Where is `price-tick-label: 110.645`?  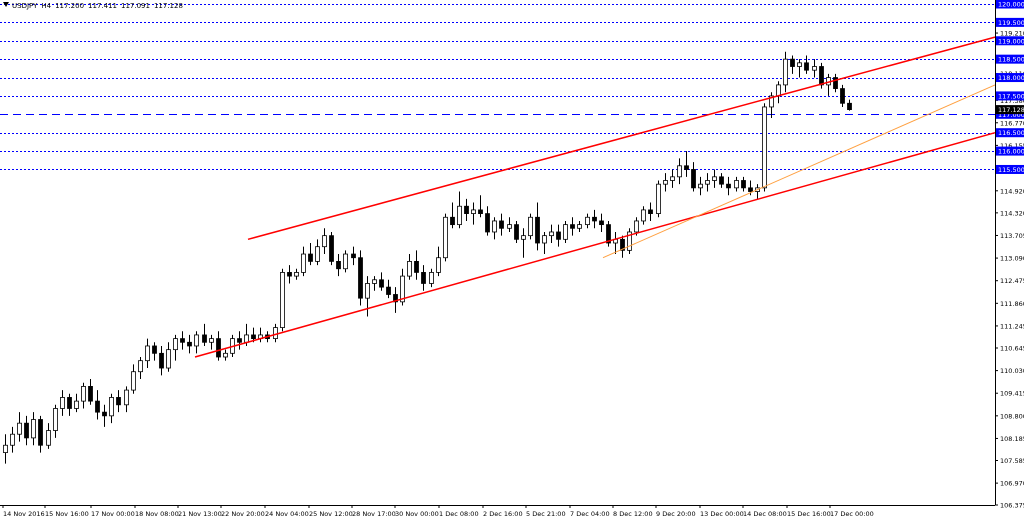 price-tick-label: 110.645 is located at coordinates (1012, 348).